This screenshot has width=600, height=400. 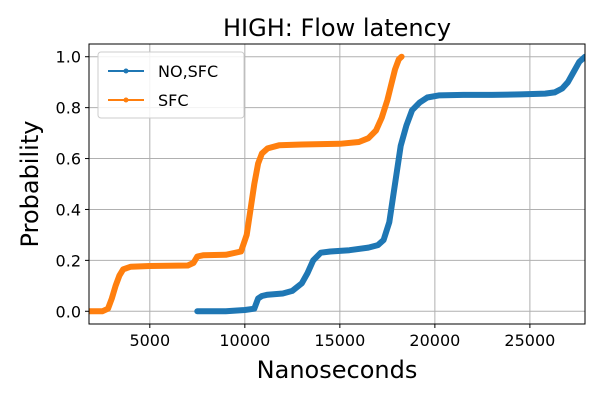 What do you see at coordinates (72, 184) in the screenshot?
I see `y-ticks: 0.0 0.2 0.4 0.6 0.8 1.0` at bounding box center [72, 184].